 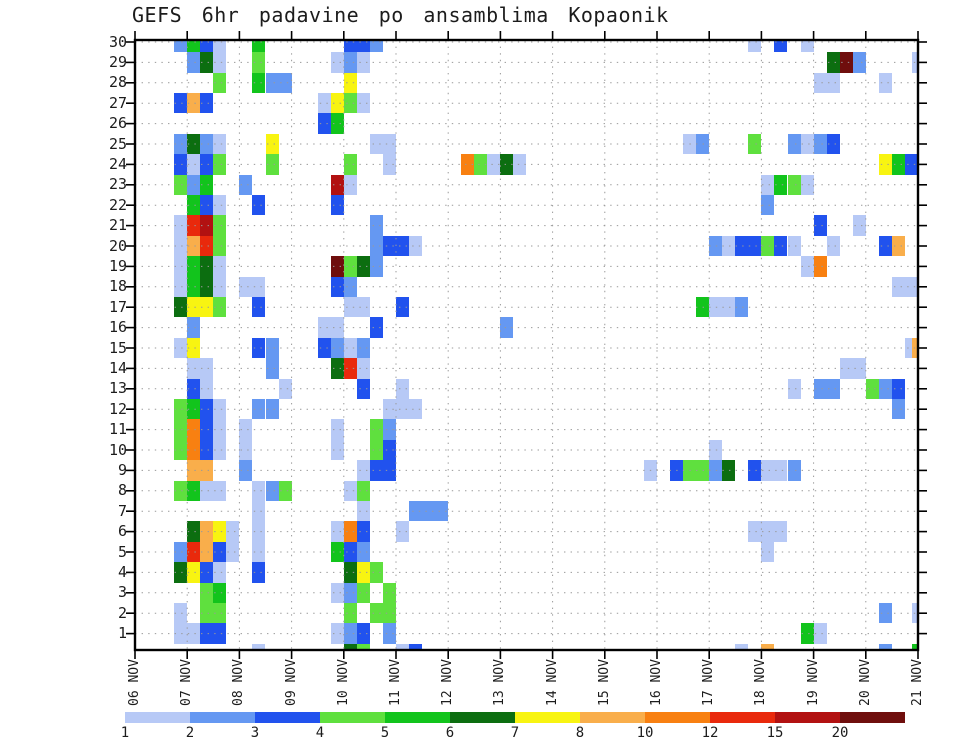 What do you see at coordinates (117, 163) in the screenshot?
I see `y-tick-label: 24` at bounding box center [117, 163].